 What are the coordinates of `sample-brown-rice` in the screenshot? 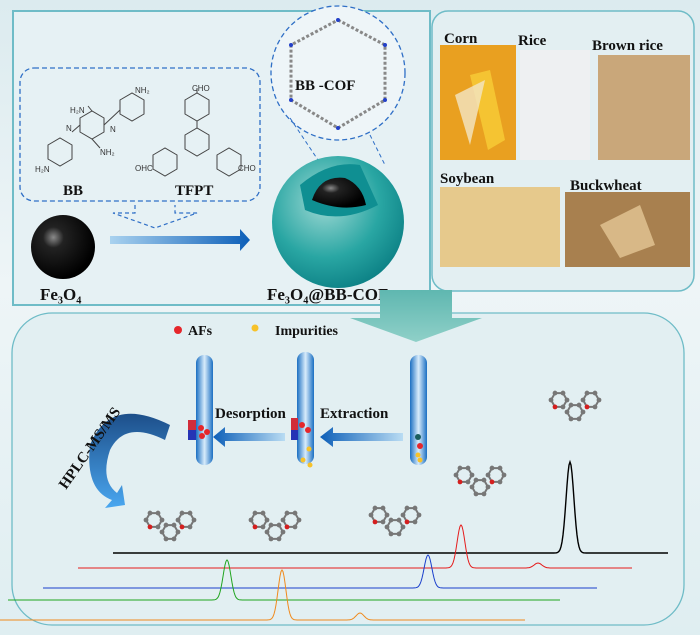 It's located at (644, 107).